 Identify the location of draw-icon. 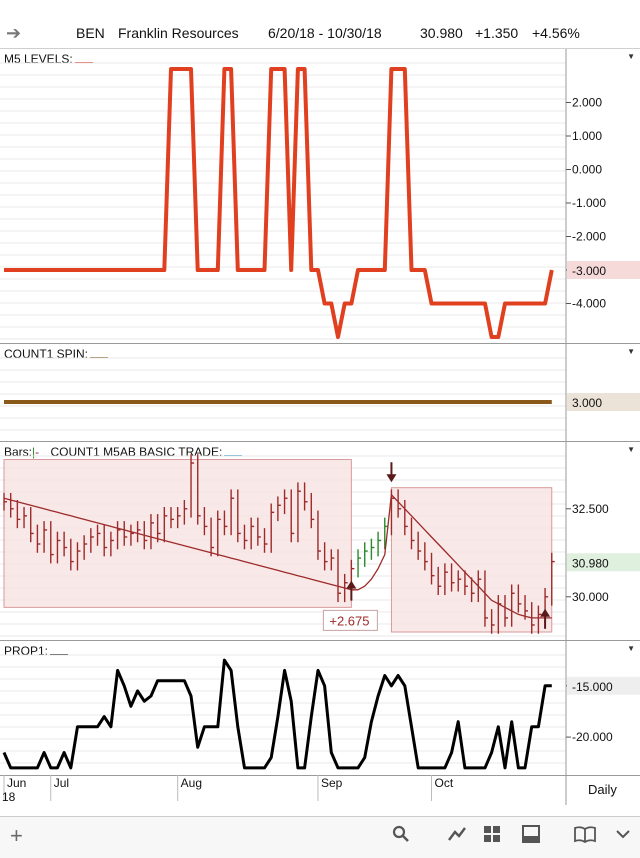
(457, 837).